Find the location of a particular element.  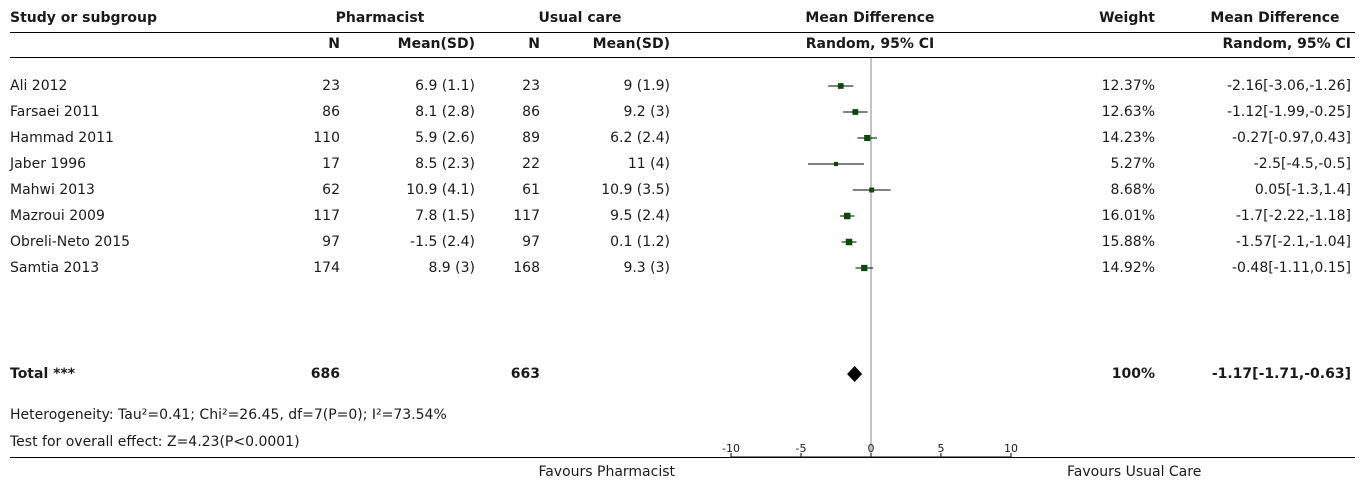

study-name: Hammad 2011 is located at coordinates (62, 138).